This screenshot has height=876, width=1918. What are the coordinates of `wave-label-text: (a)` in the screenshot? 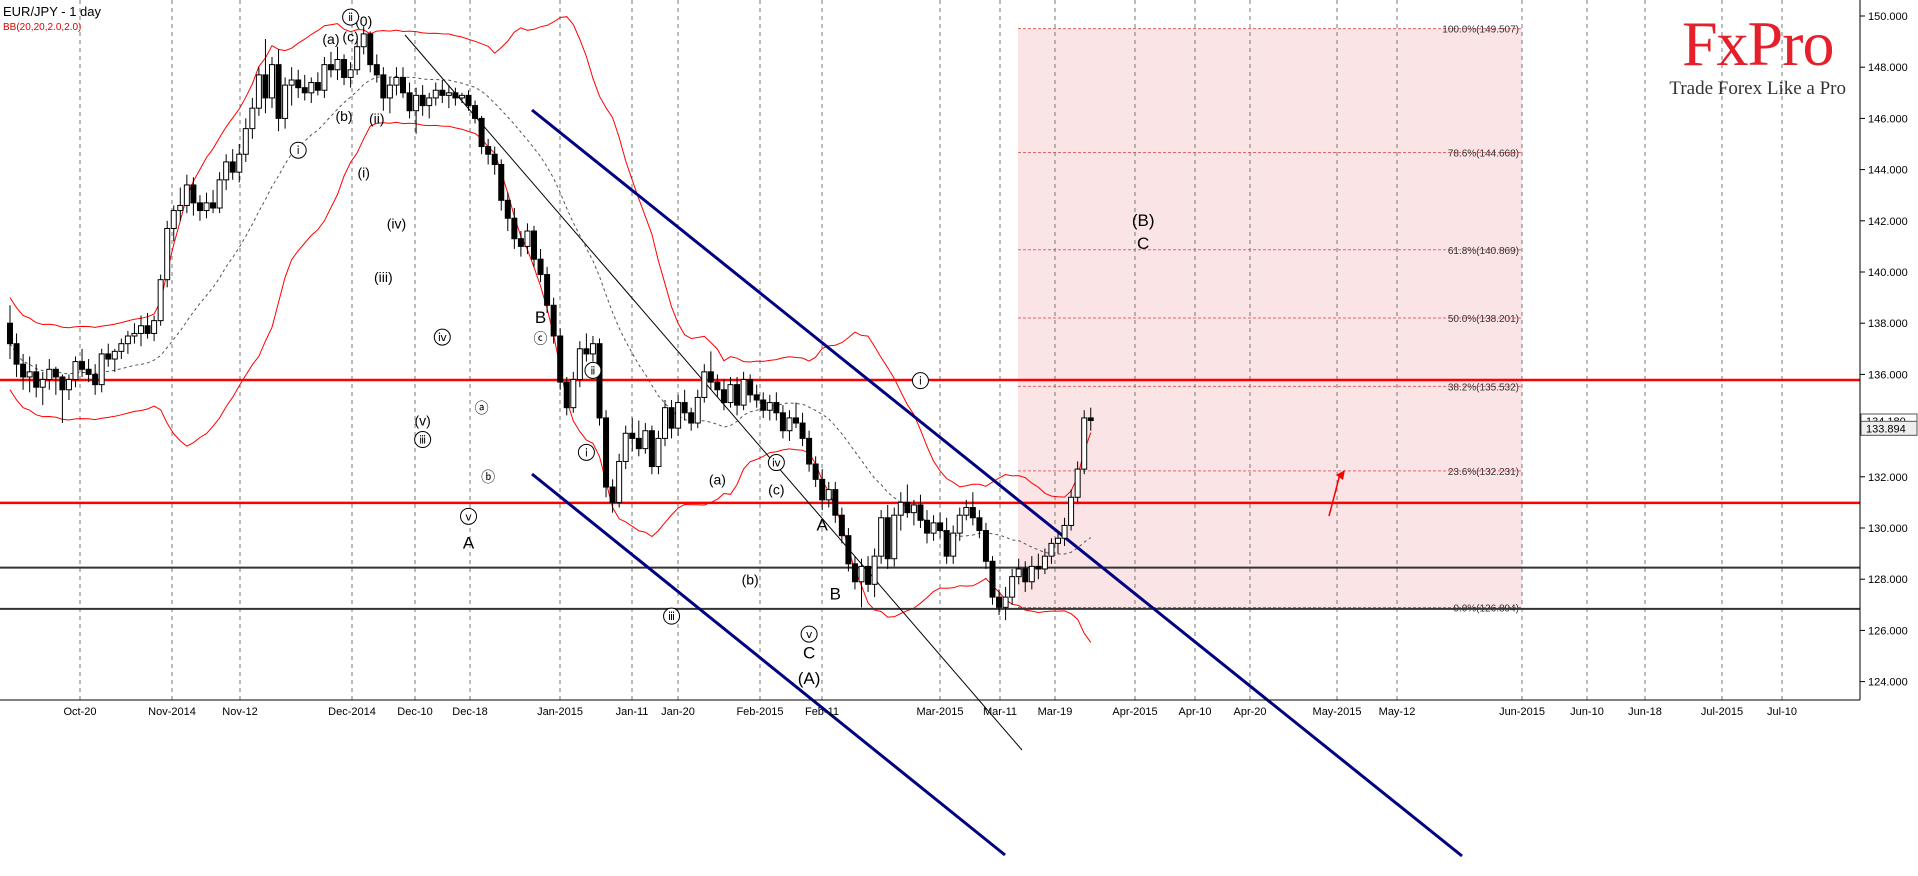 It's located at (717, 479).